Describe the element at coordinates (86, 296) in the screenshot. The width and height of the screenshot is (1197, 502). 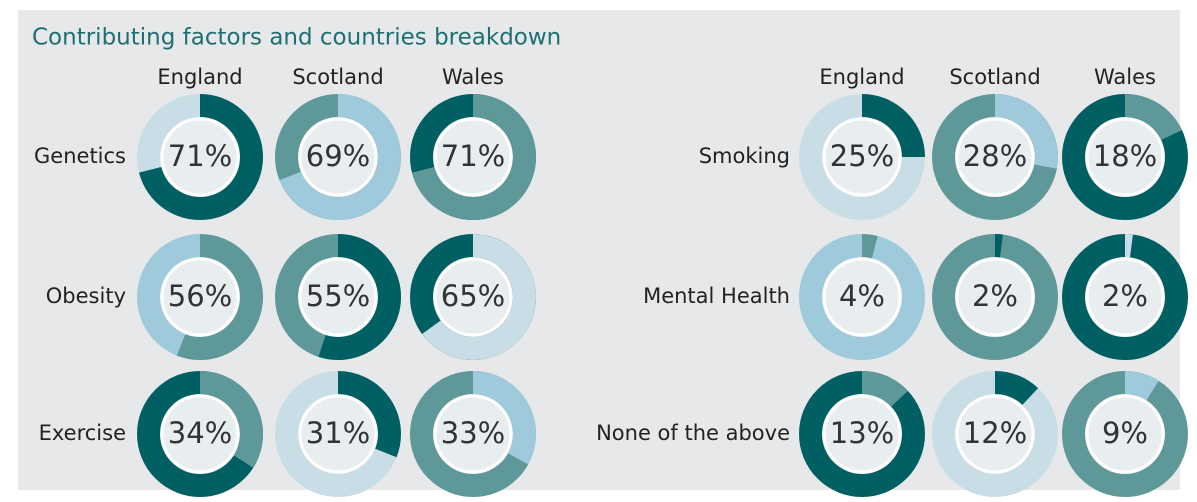
I see `row-label: Obesity` at that location.